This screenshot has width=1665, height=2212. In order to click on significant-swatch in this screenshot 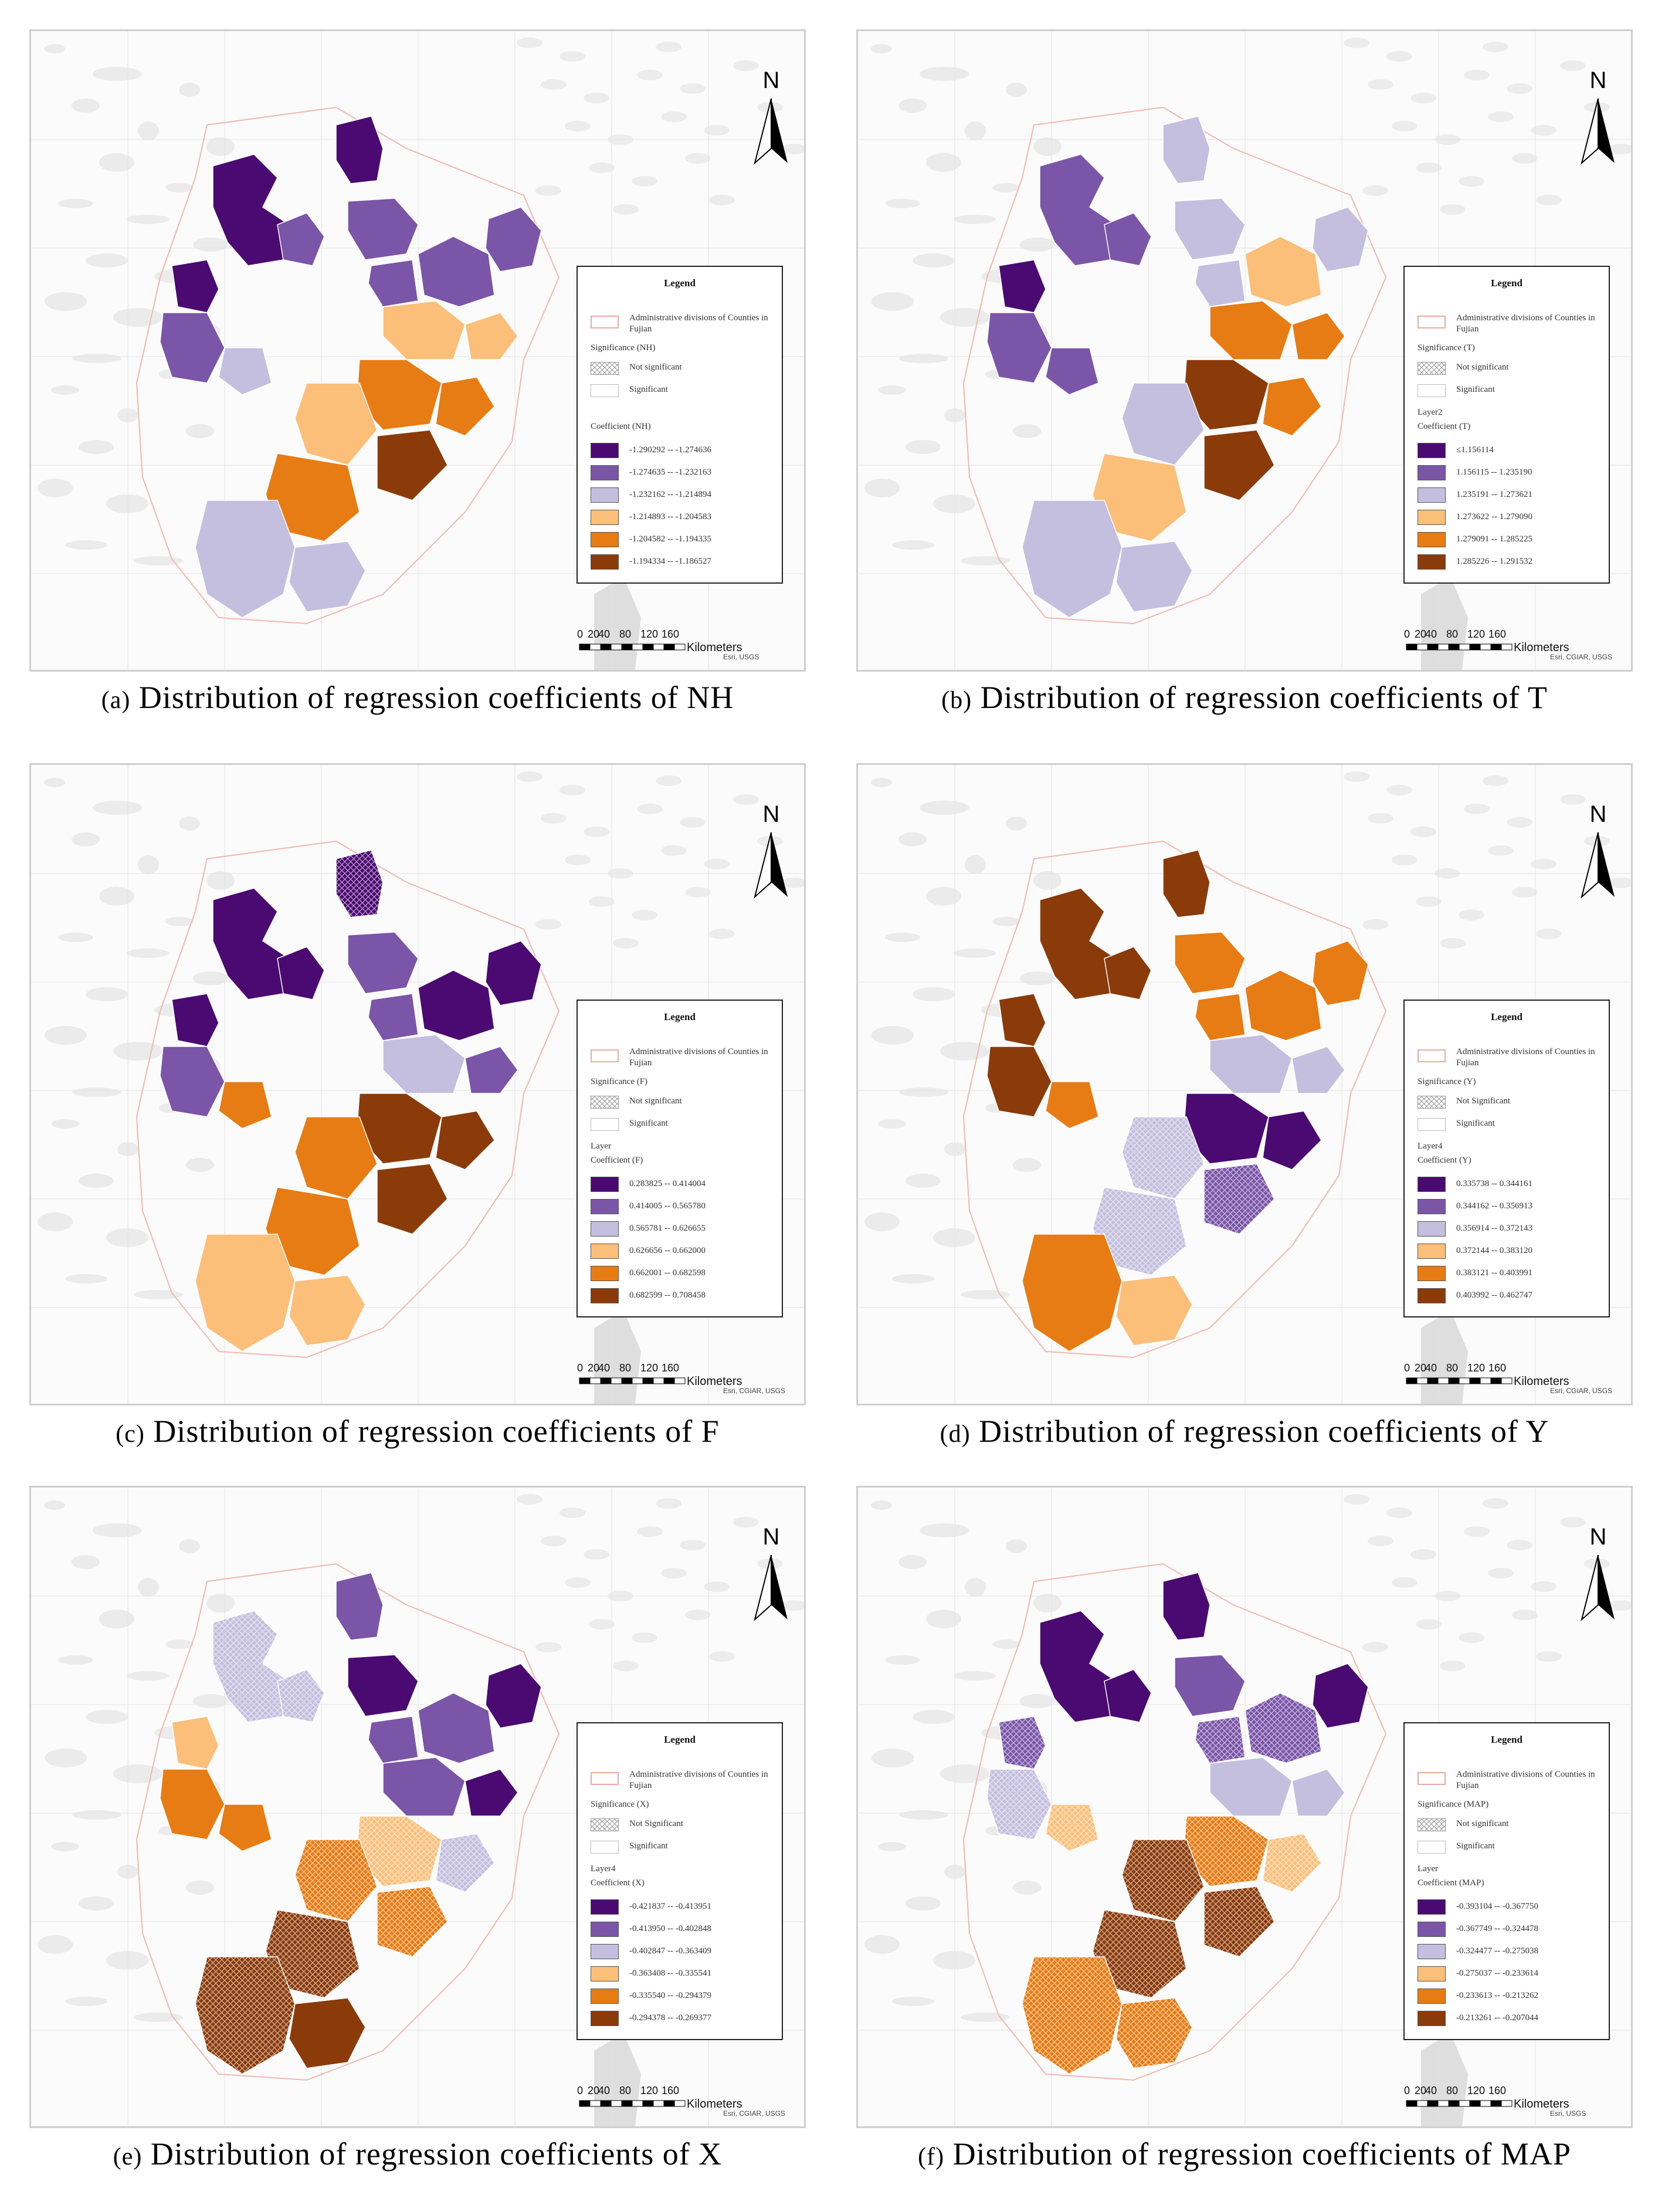, I will do `click(605, 1847)`.